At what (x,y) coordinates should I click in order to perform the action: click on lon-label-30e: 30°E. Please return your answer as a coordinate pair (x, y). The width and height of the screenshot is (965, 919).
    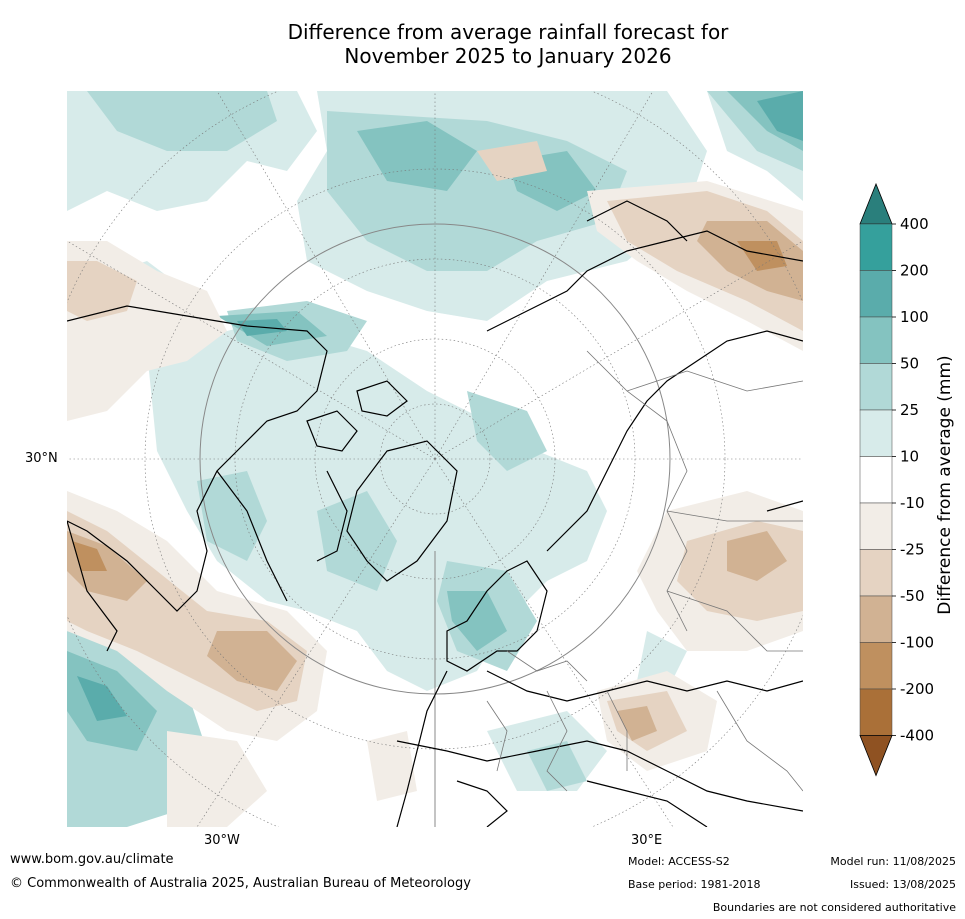
    Looking at the image, I should click on (647, 840).